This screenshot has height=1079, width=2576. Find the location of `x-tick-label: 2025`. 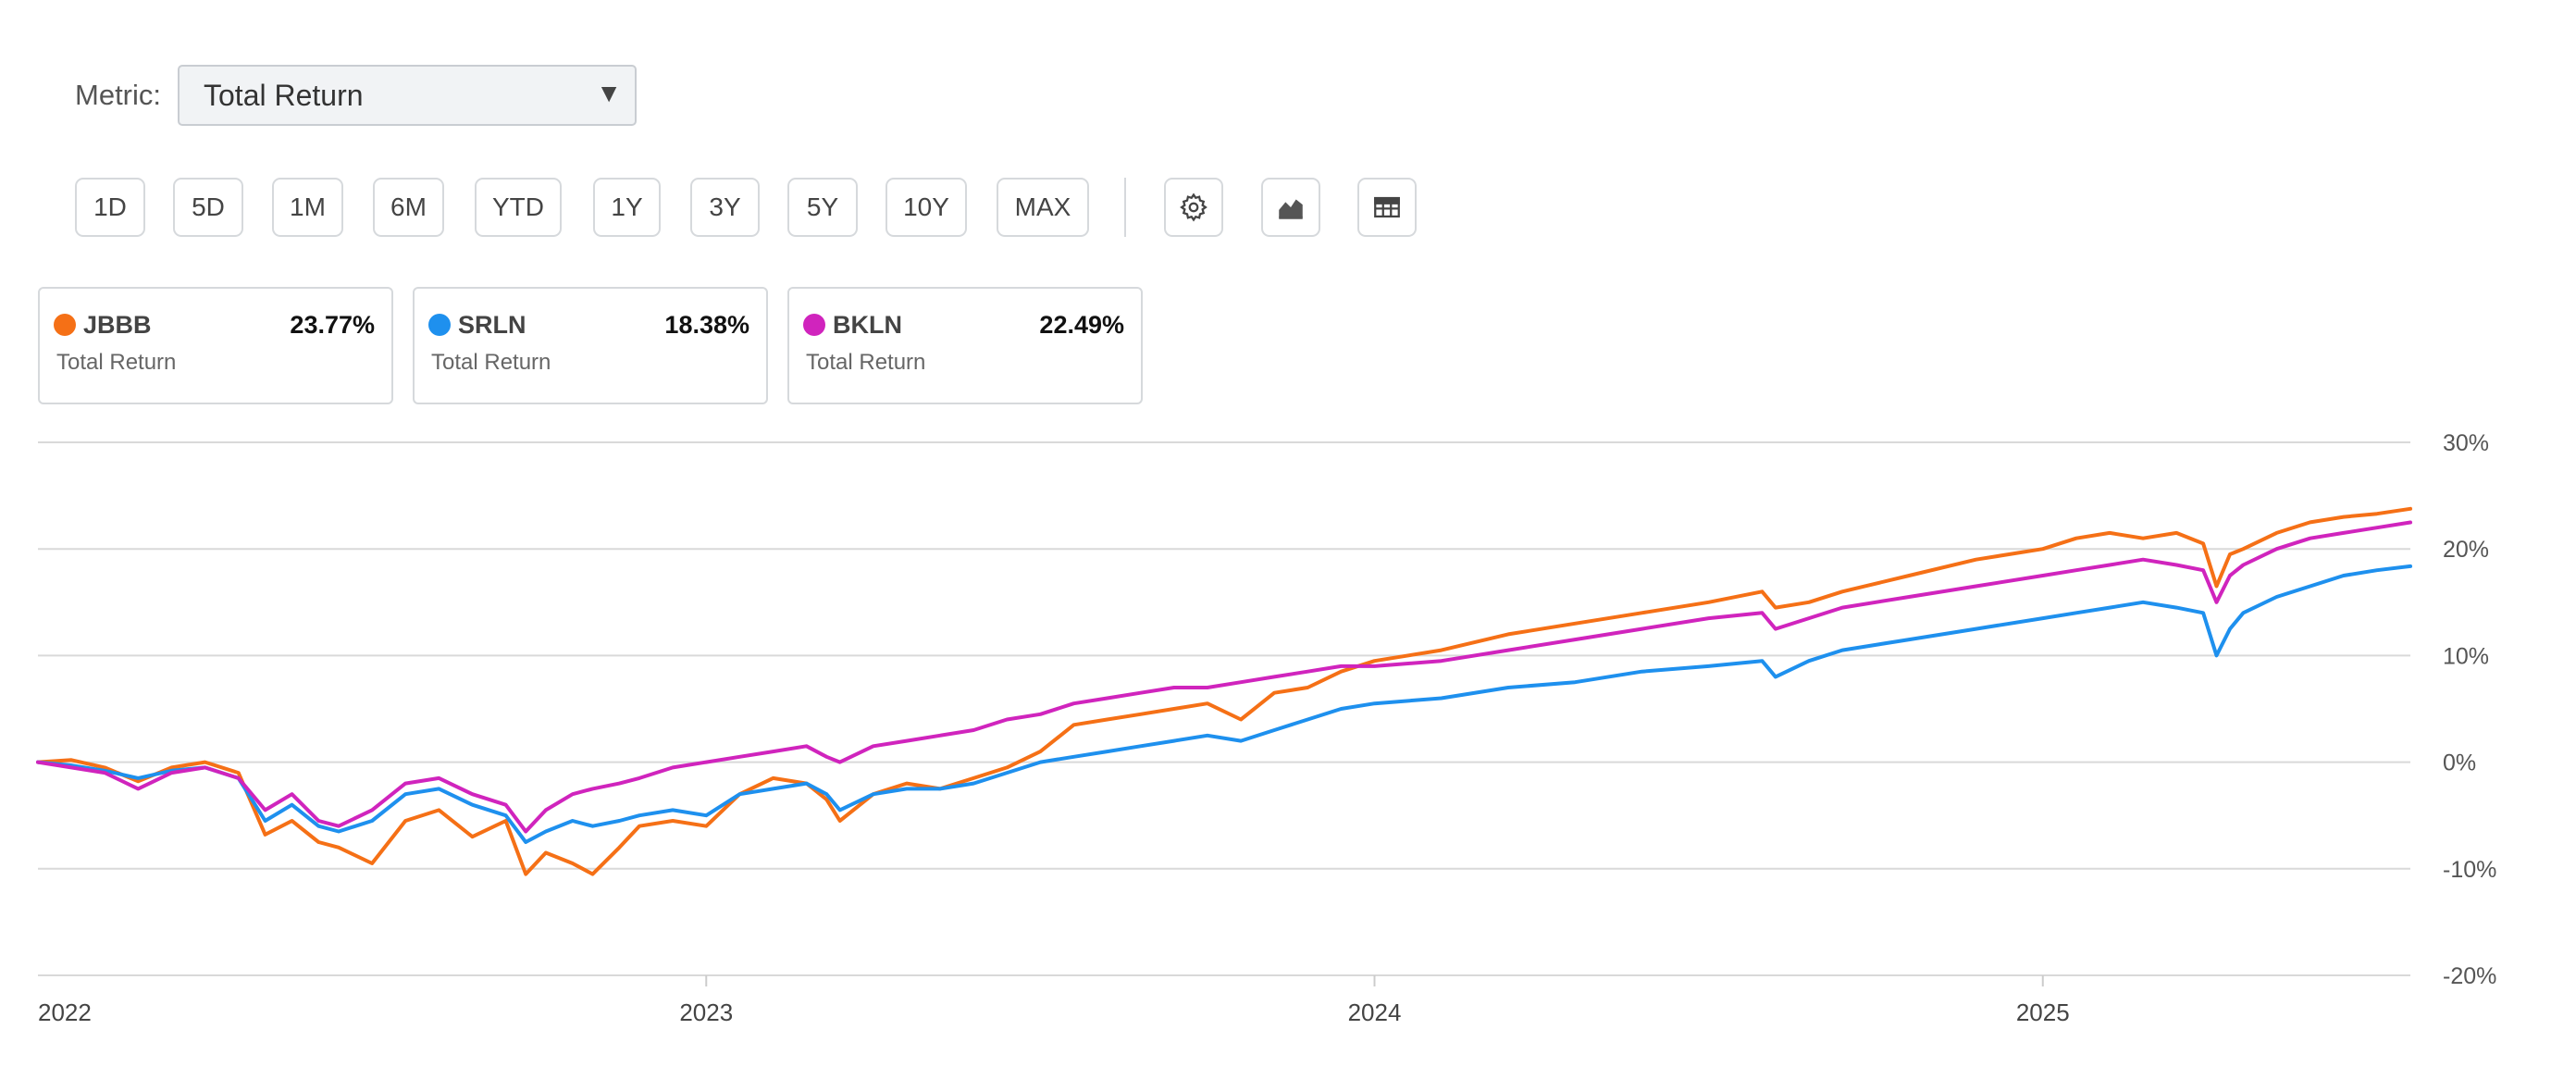

x-tick-label: 2025 is located at coordinates (2043, 1012).